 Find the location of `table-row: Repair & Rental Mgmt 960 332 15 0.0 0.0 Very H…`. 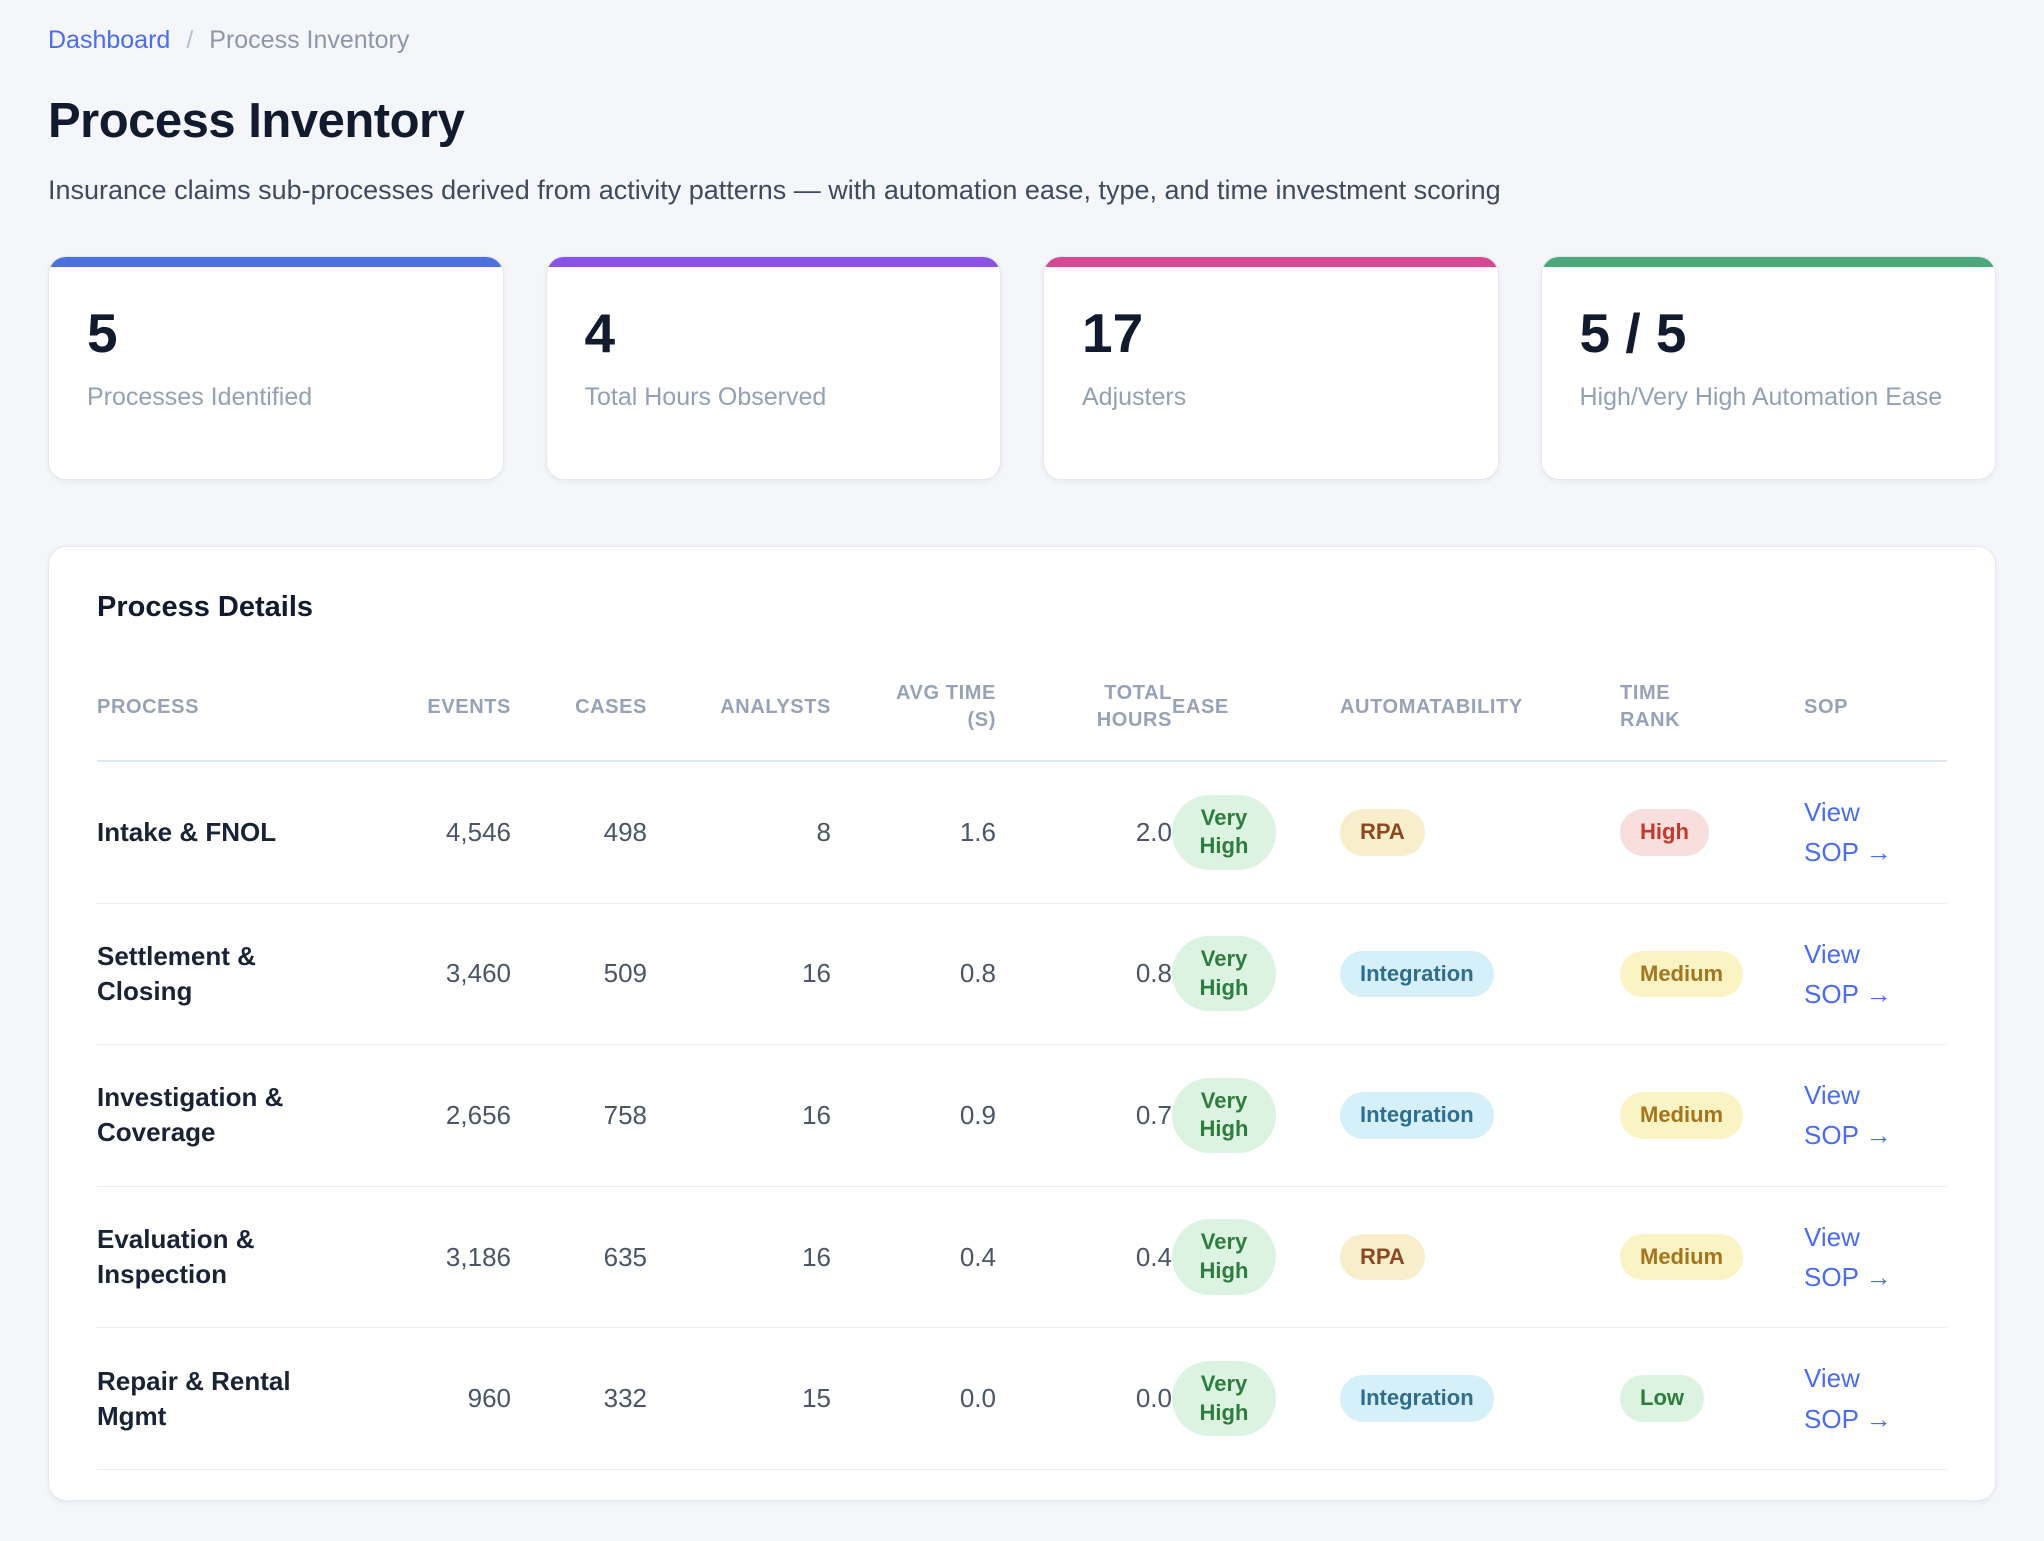

table-row: Repair & Rental Mgmt 960 332 15 0.0 0.0 Very H… is located at coordinates (1022, 1398).